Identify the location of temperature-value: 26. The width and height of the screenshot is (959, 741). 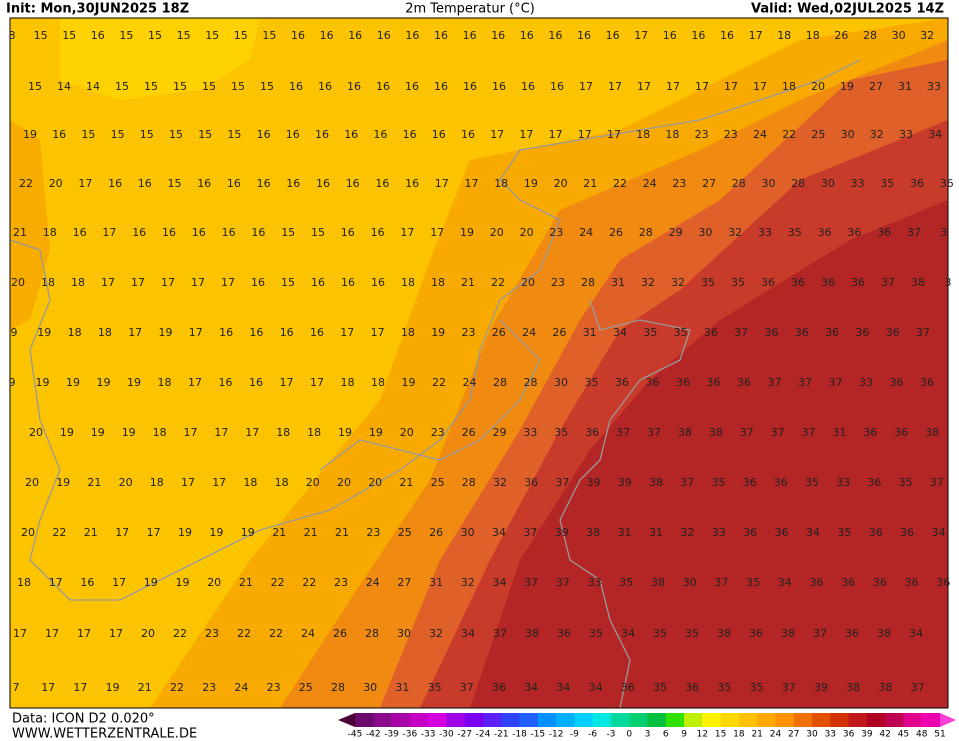
(841, 35).